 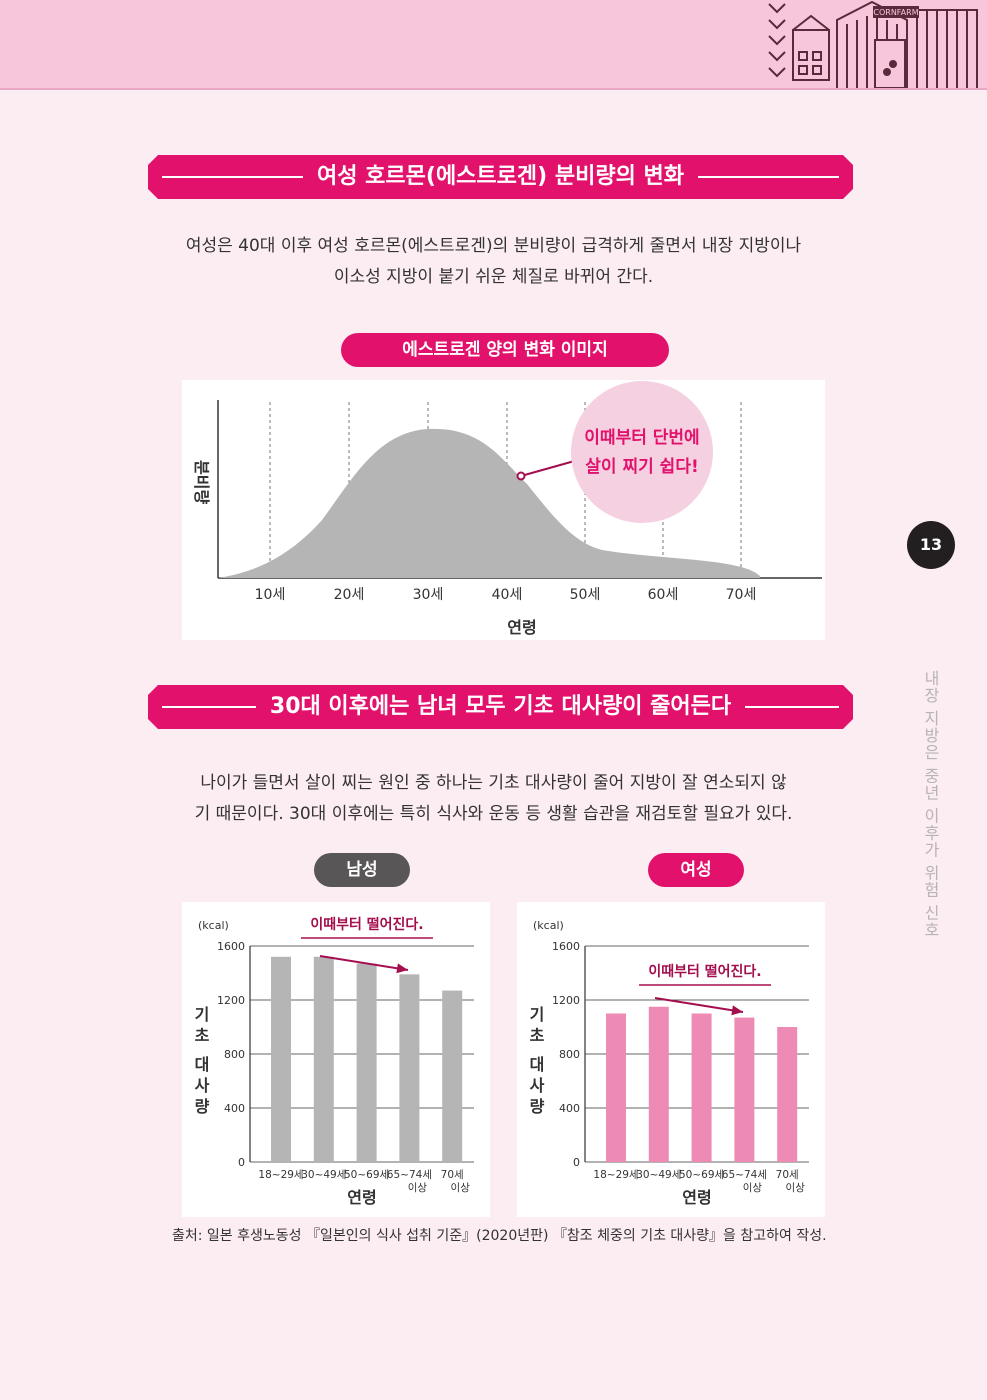 What do you see at coordinates (871, 44) in the screenshot?
I see `farm-illustration: CORNFARM` at bounding box center [871, 44].